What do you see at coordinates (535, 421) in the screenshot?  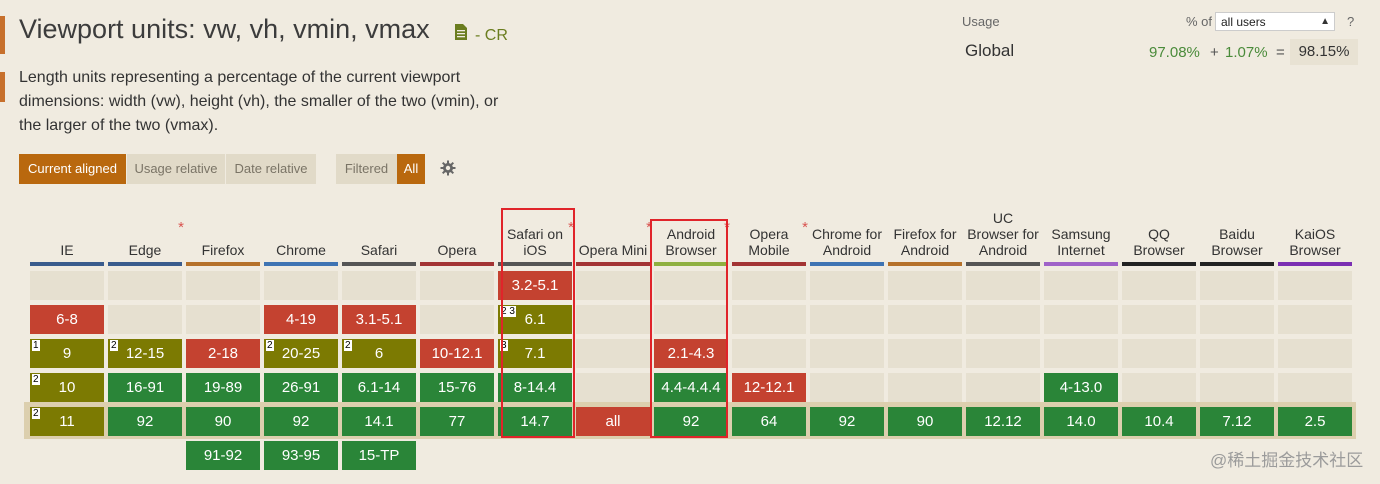 I see `version-cell: 14.7` at bounding box center [535, 421].